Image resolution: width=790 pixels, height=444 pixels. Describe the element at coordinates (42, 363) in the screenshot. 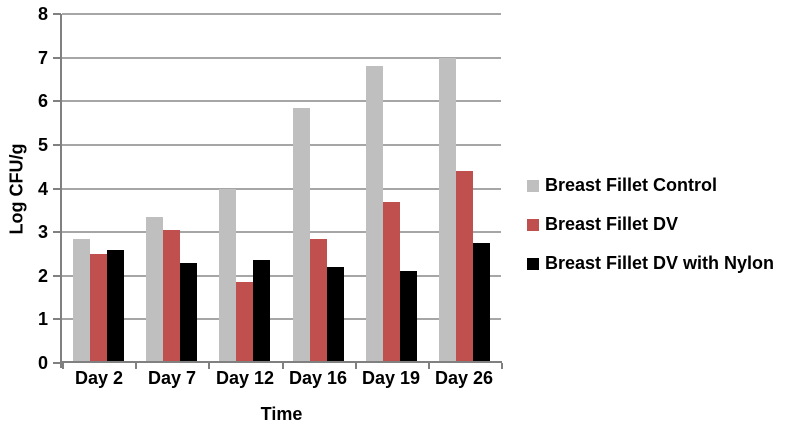

I see `y-tick-label: 0` at that location.